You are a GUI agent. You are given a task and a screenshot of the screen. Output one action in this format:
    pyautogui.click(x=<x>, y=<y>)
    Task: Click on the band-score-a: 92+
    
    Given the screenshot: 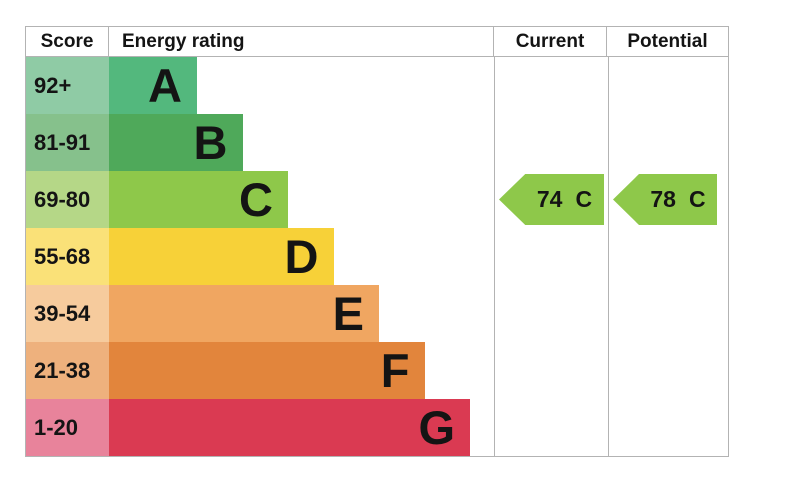 What is the action you would take?
    pyautogui.click(x=67, y=85)
    